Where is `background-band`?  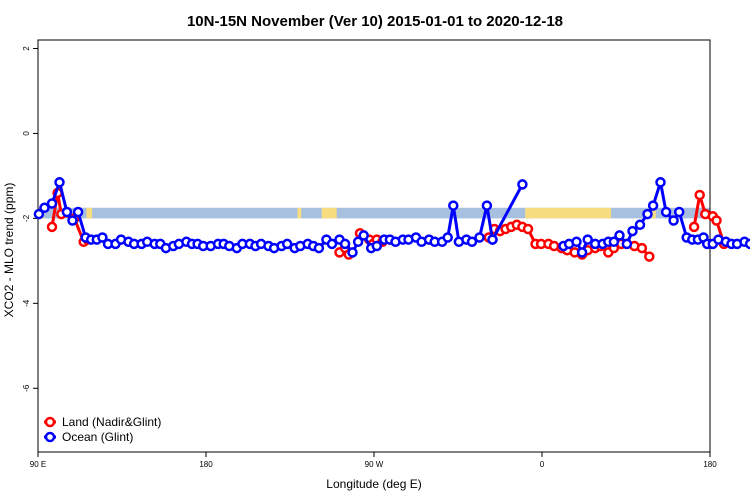
background-band is located at coordinates (374, 213).